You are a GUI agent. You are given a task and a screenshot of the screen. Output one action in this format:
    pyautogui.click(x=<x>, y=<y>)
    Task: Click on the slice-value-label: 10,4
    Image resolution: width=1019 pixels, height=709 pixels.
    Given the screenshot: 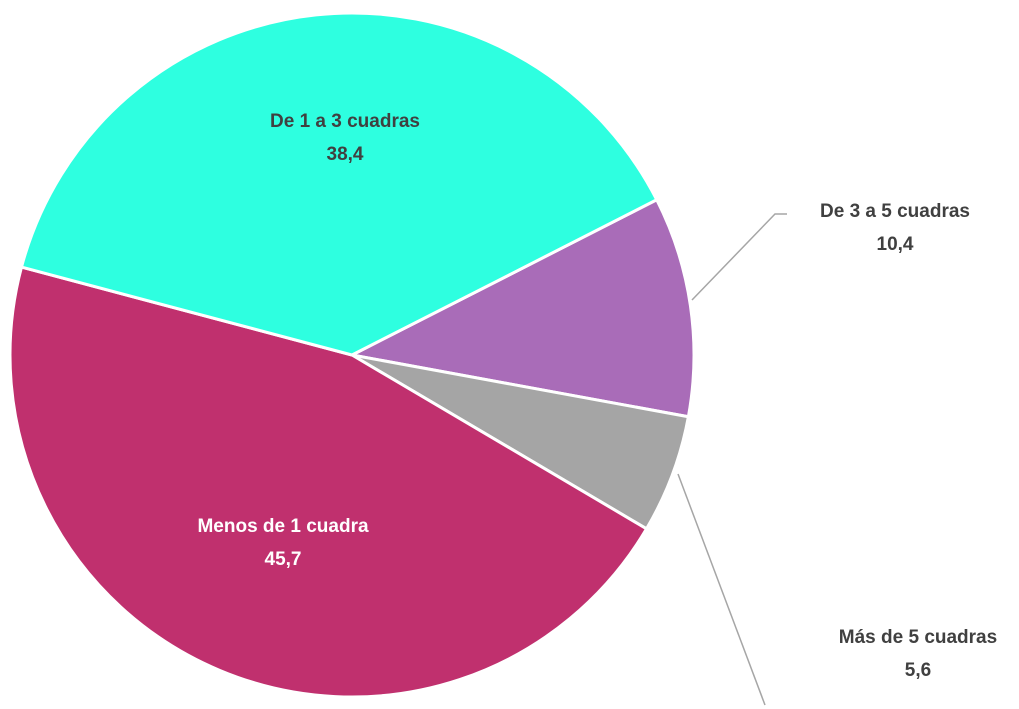 What is the action you would take?
    pyautogui.click(x=895, y=244)
    